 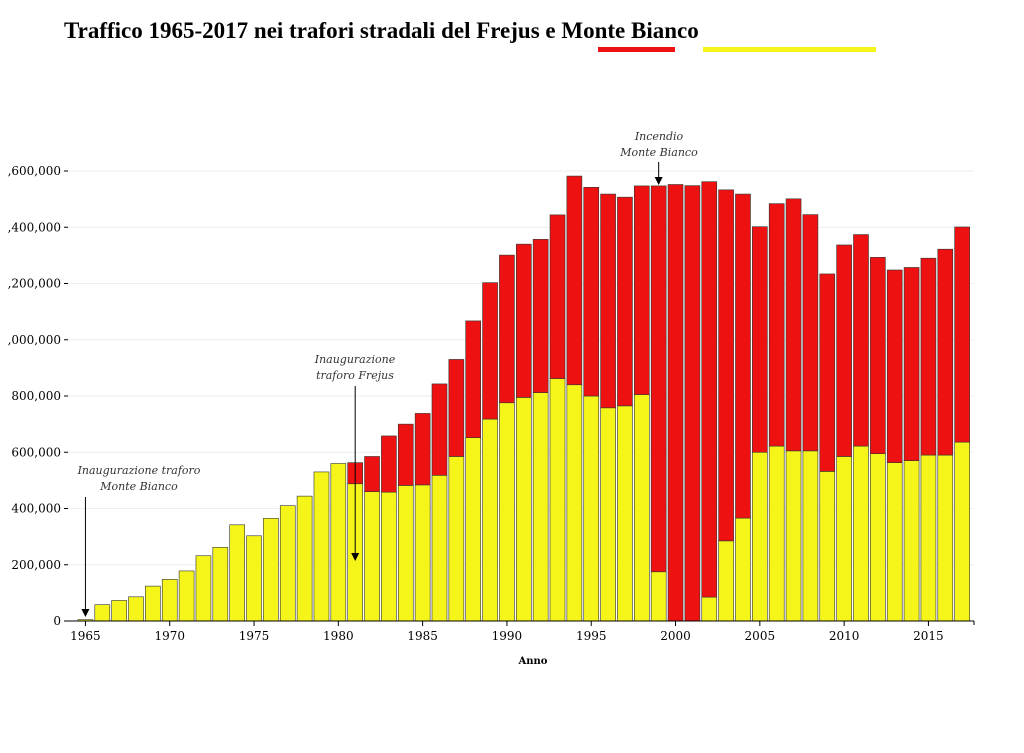 I want to click on bar-frejus-1991, so click(x=523, y=320).